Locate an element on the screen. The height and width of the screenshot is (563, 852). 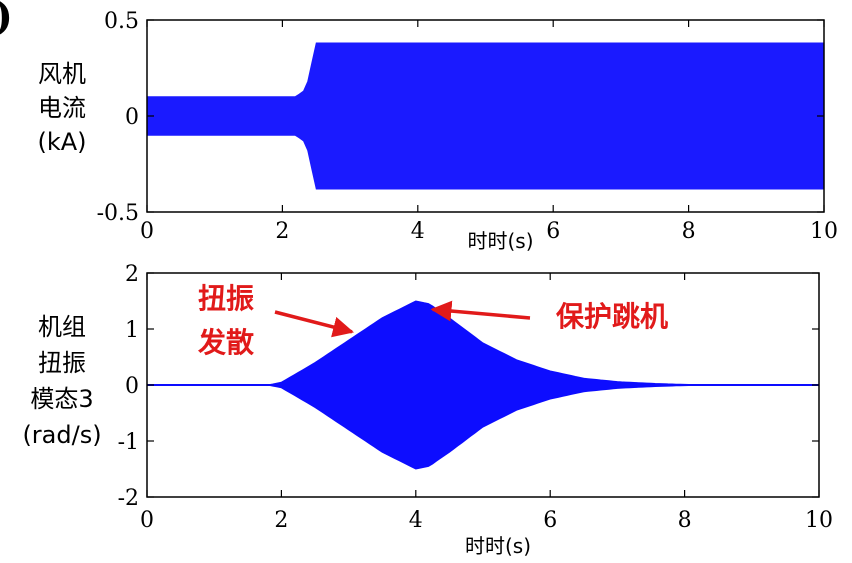
annotation-text: 发散 is located at coordinates (225, 342).